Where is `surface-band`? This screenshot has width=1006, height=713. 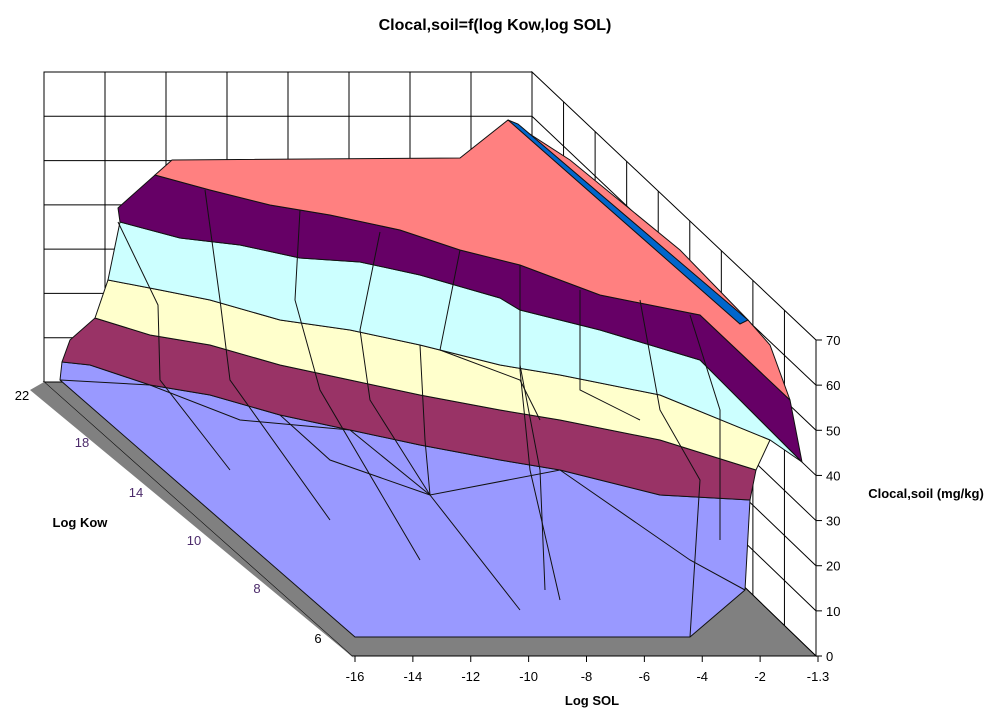 surface-band is located at coordinates (628, 222).